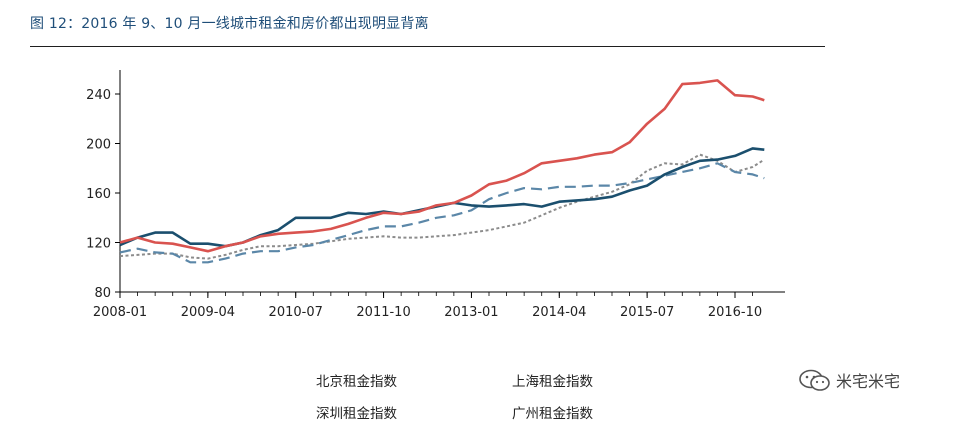 The image size is (970, 430). Describe the element at coordinates (868, 381) in the screenshot. I see `watermark-text: 米宅米宅` at that location.